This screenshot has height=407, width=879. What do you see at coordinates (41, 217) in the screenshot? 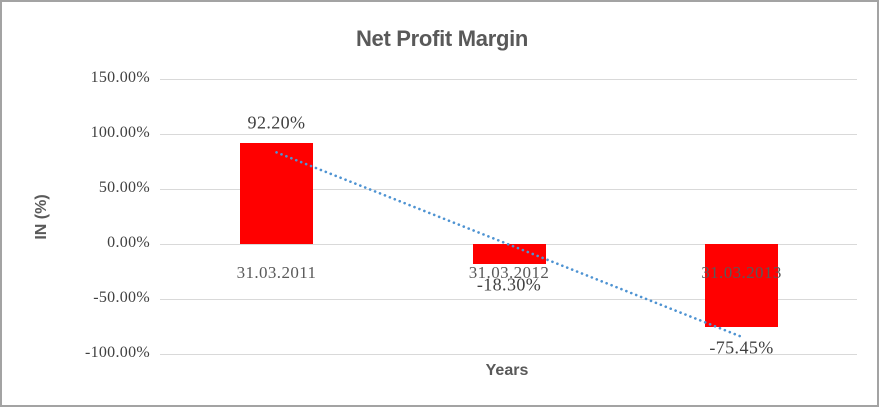
I see `y-axis-title: IN (%)` at bounding box center [41, 217].